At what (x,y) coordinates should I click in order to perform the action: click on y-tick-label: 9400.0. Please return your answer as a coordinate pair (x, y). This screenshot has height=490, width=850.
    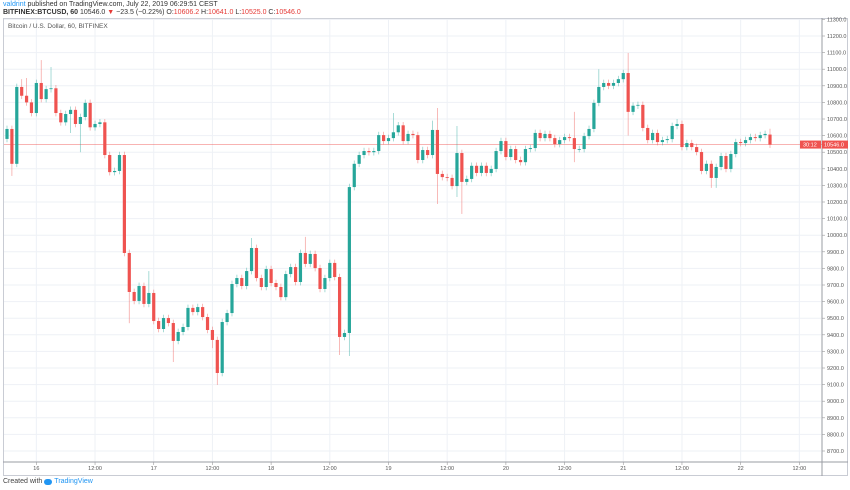
    Looking at the image, I should click on (835, 336).